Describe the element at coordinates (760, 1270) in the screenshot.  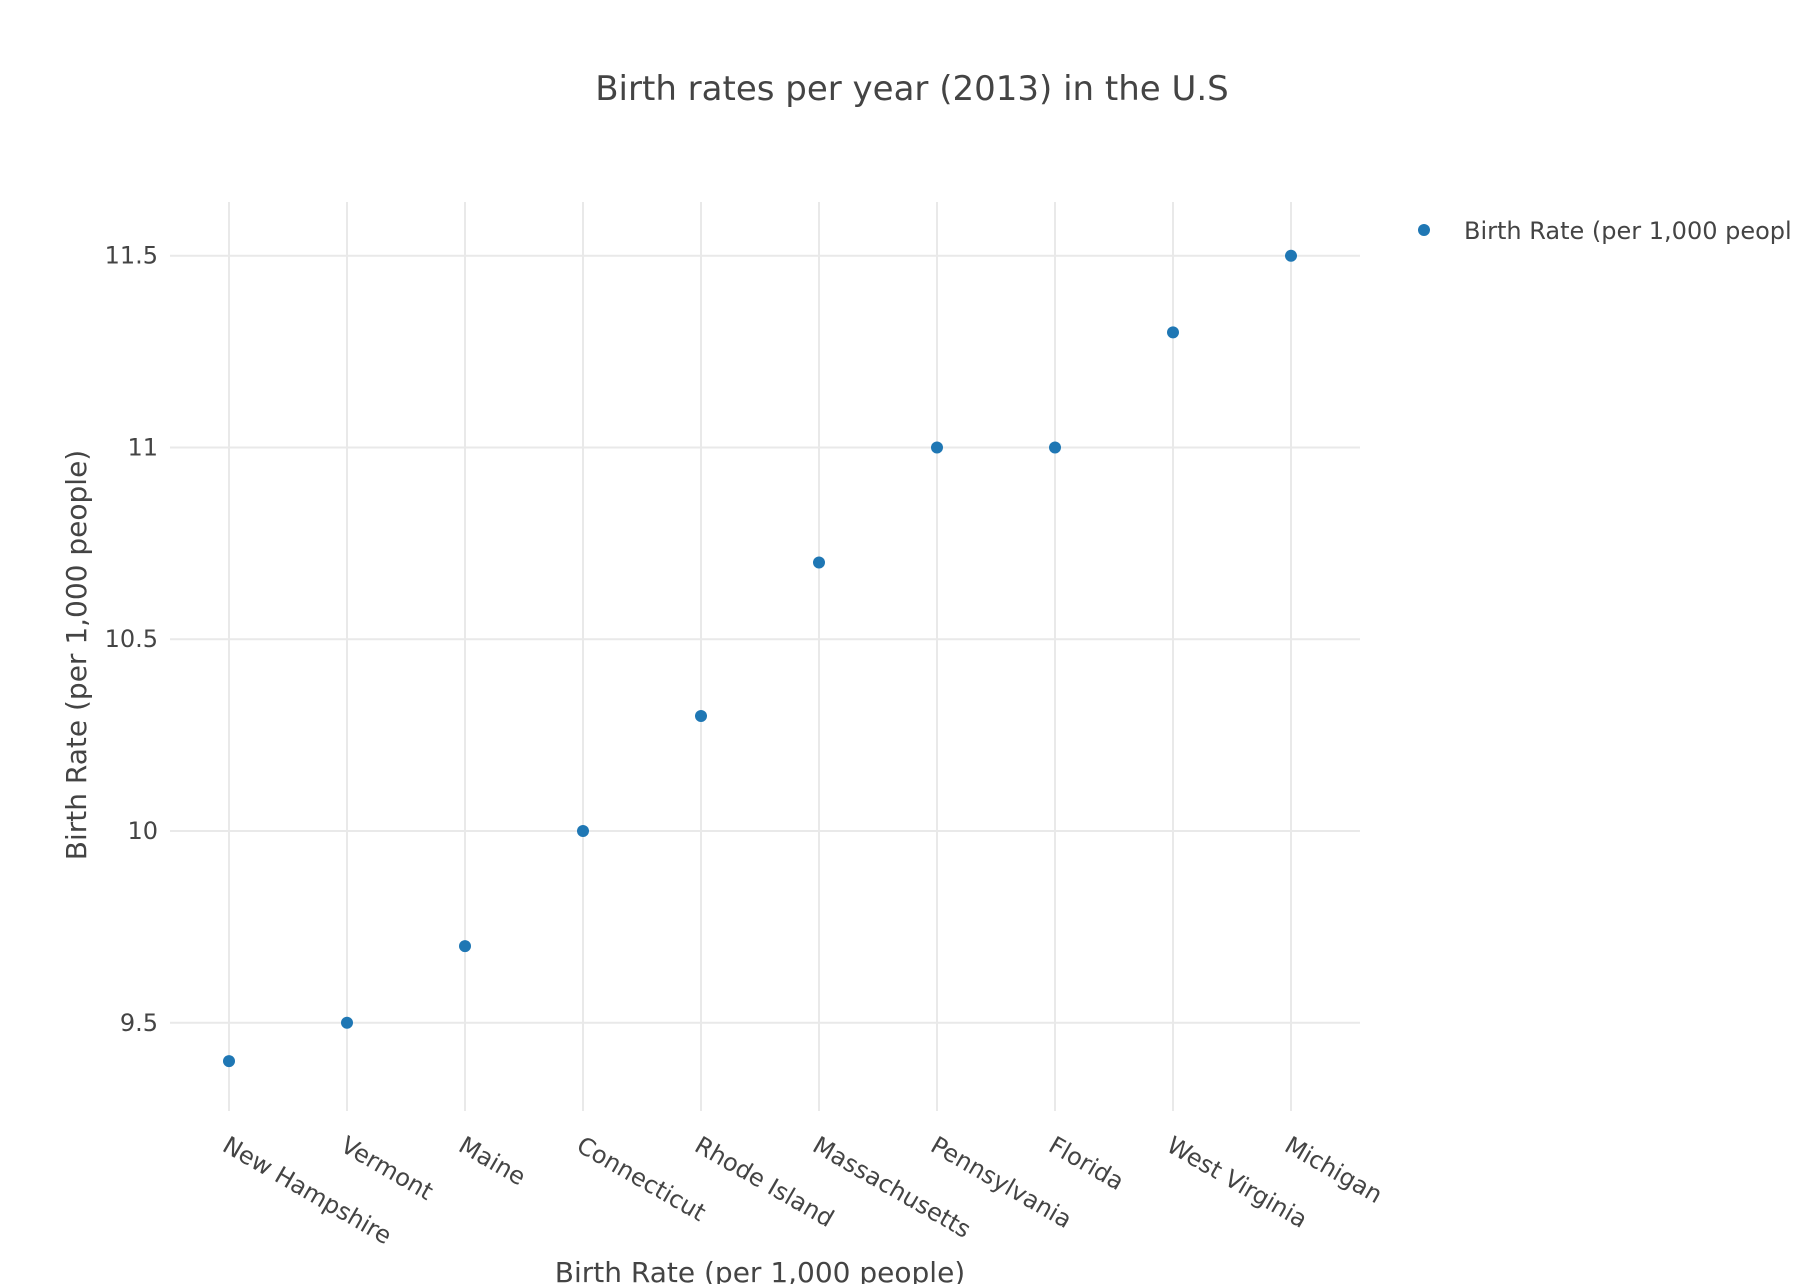
I see `x-axis-title: Birth Rate (per 1,000 people)` at that location.